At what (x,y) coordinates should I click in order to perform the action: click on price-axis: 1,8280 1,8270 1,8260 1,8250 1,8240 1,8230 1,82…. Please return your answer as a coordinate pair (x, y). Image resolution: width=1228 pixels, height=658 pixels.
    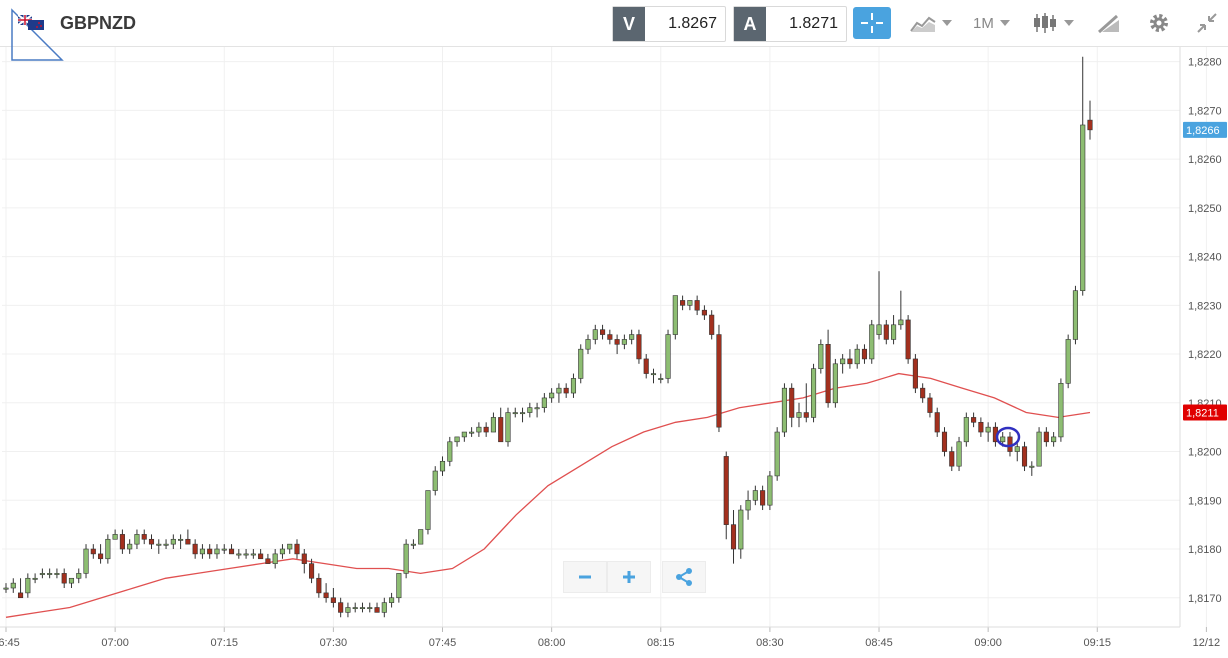
    Looking at the image, I should click on (1200, 337).